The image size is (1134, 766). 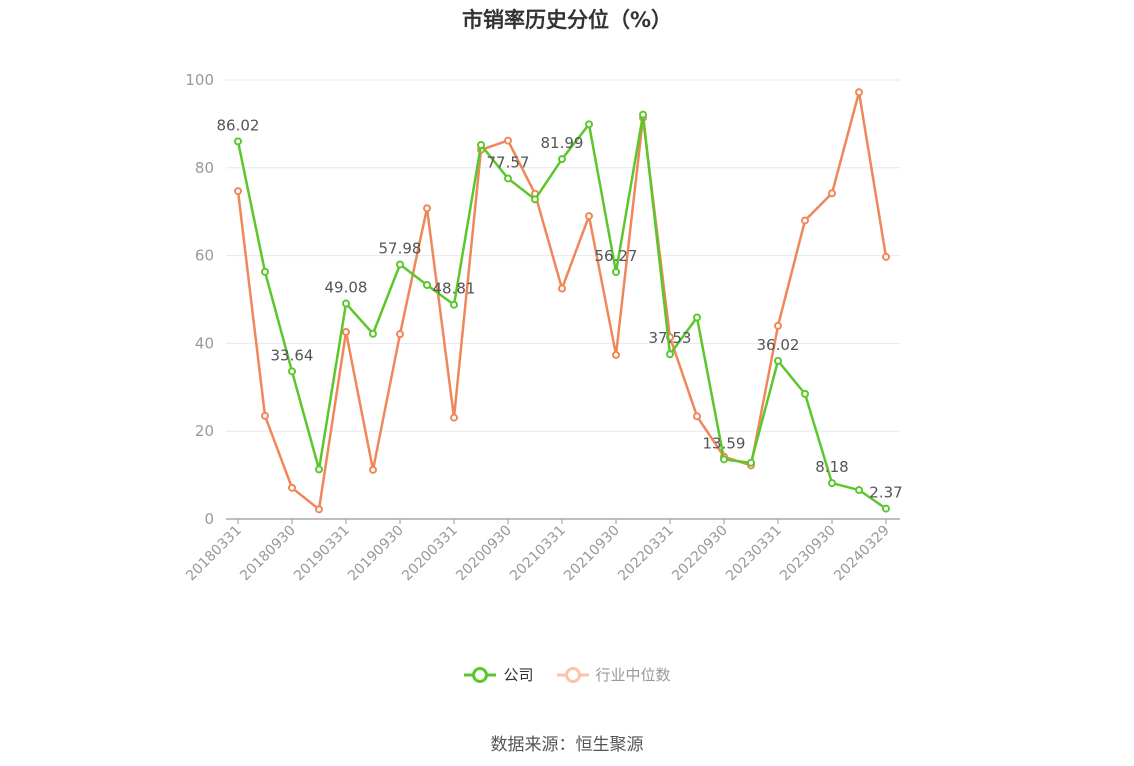 I want to click on data-label: 77.57, so click(x=508, y=162).